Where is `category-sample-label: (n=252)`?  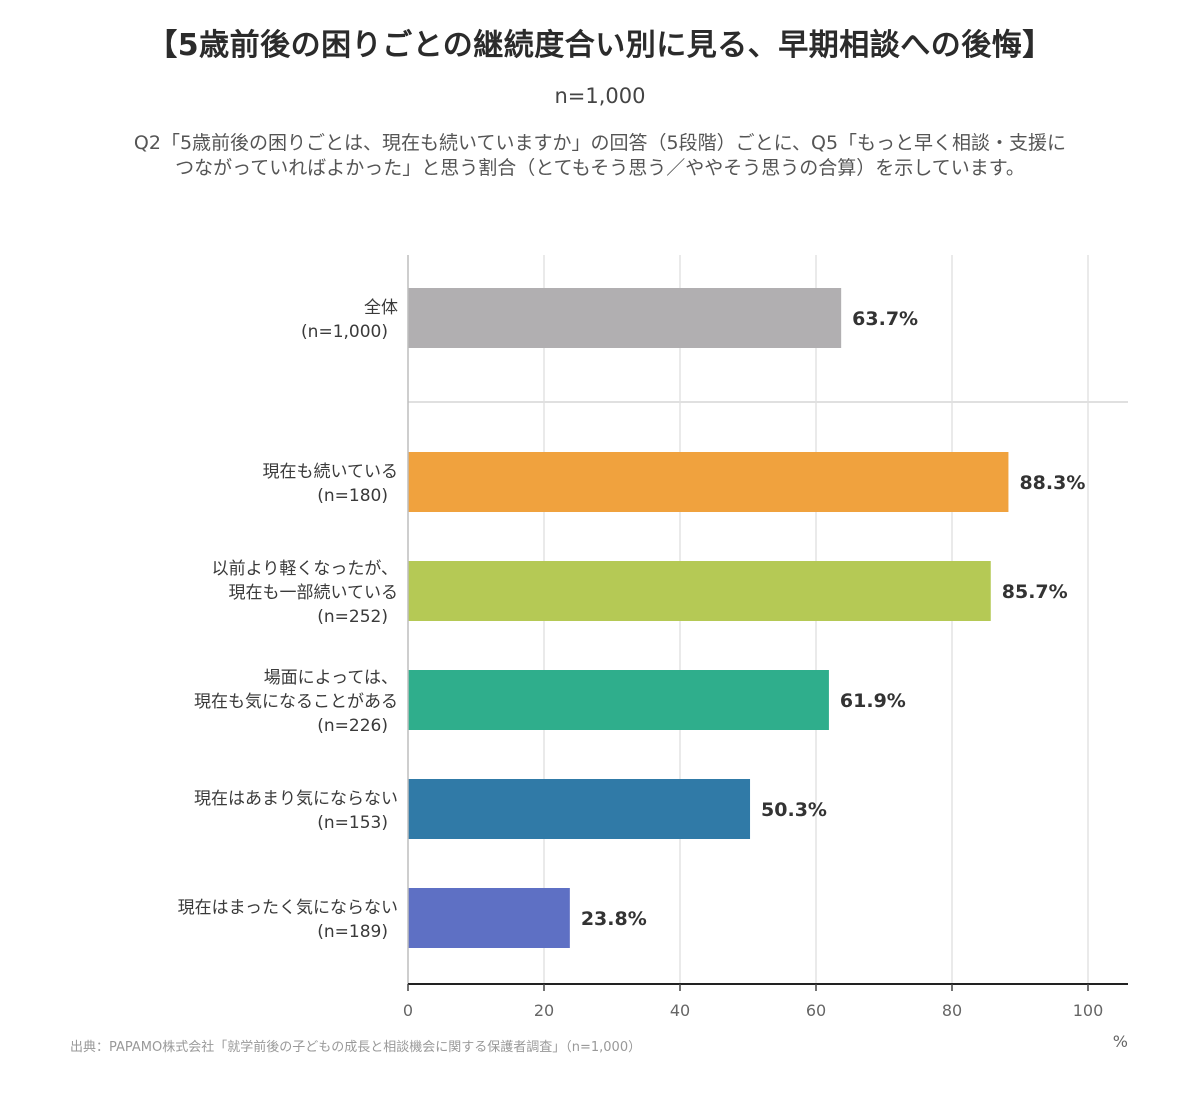
category-sample-label: (n=252) is located at coordinates (352, 617).